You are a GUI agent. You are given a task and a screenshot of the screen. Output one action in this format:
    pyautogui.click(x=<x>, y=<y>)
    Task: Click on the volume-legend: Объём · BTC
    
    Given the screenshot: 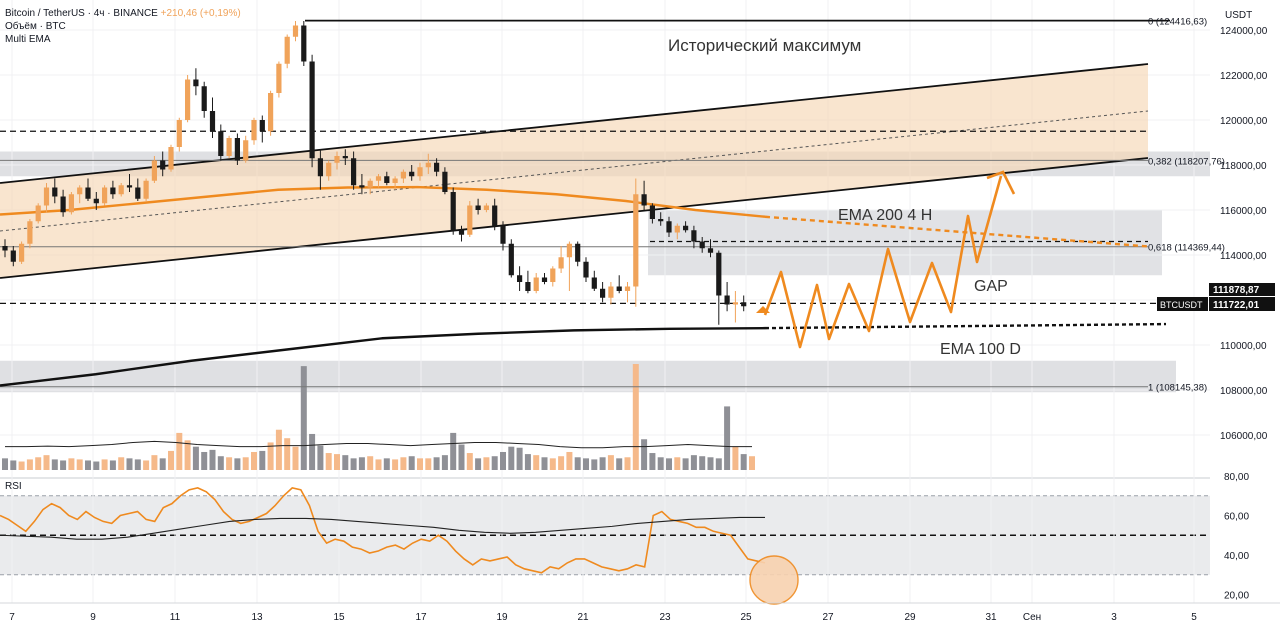 What is the action you would take?
    pyautogui.click(x=35, y=26)
    